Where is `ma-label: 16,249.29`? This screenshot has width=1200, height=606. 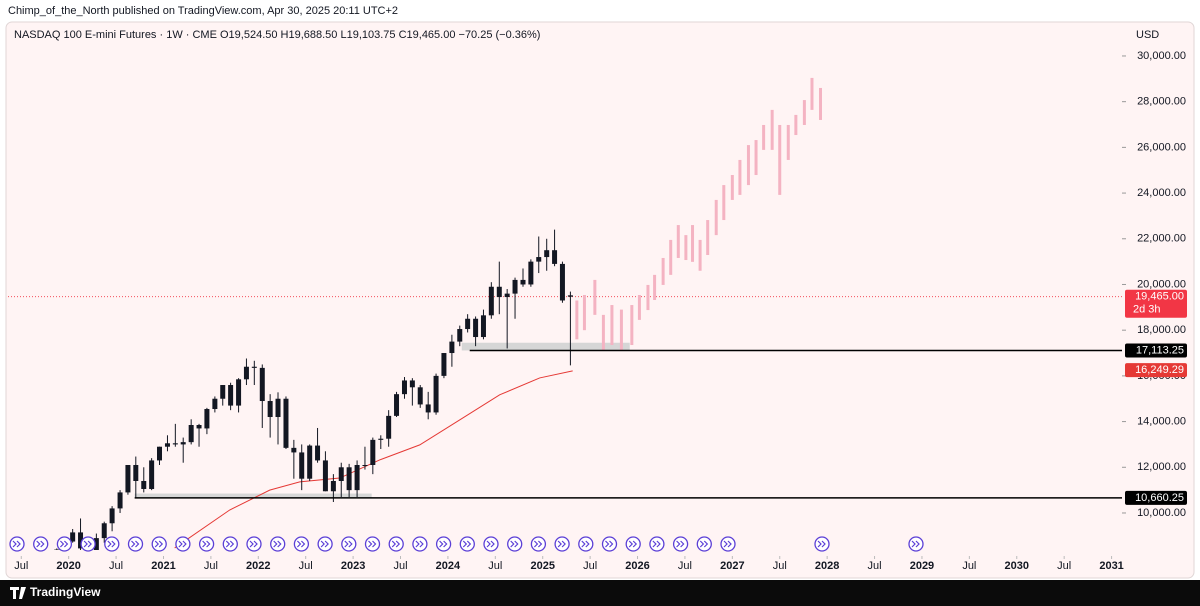 ma-label: 16,249.29 is located at coordinates (1159, 370).